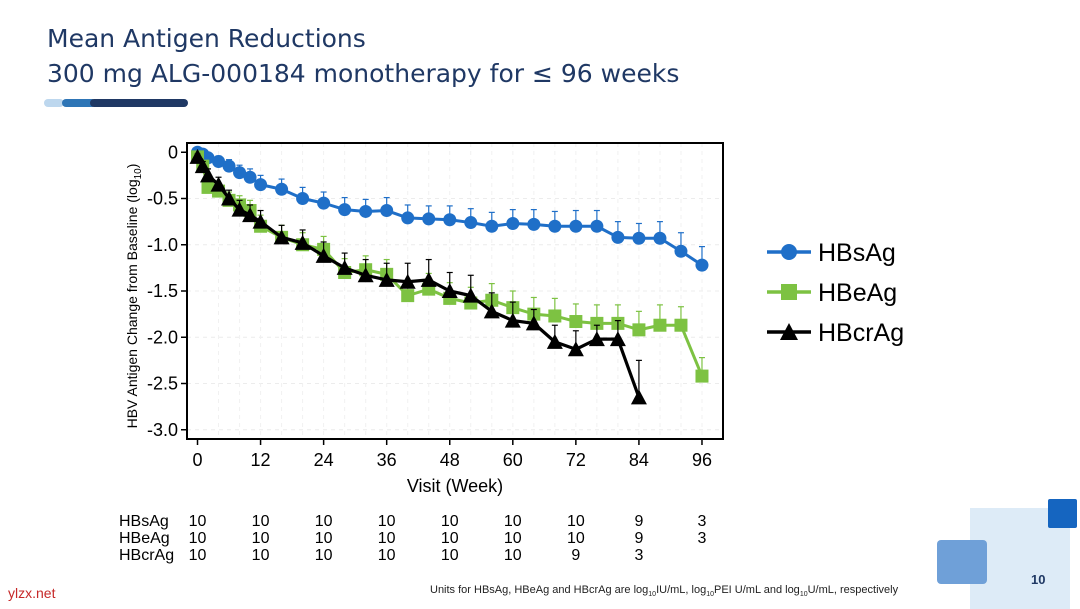 The image size is (1080, 609). Describe the element at coordinates (139, 103) in the screenshot. I see `accent-bar-dark` at that location.